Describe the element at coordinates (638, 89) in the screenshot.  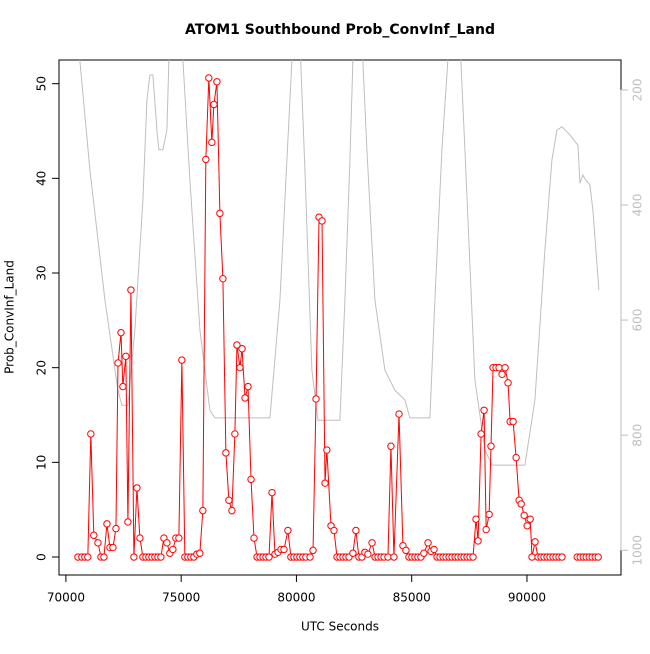
I see `y2-tick-label: 200` at that location.